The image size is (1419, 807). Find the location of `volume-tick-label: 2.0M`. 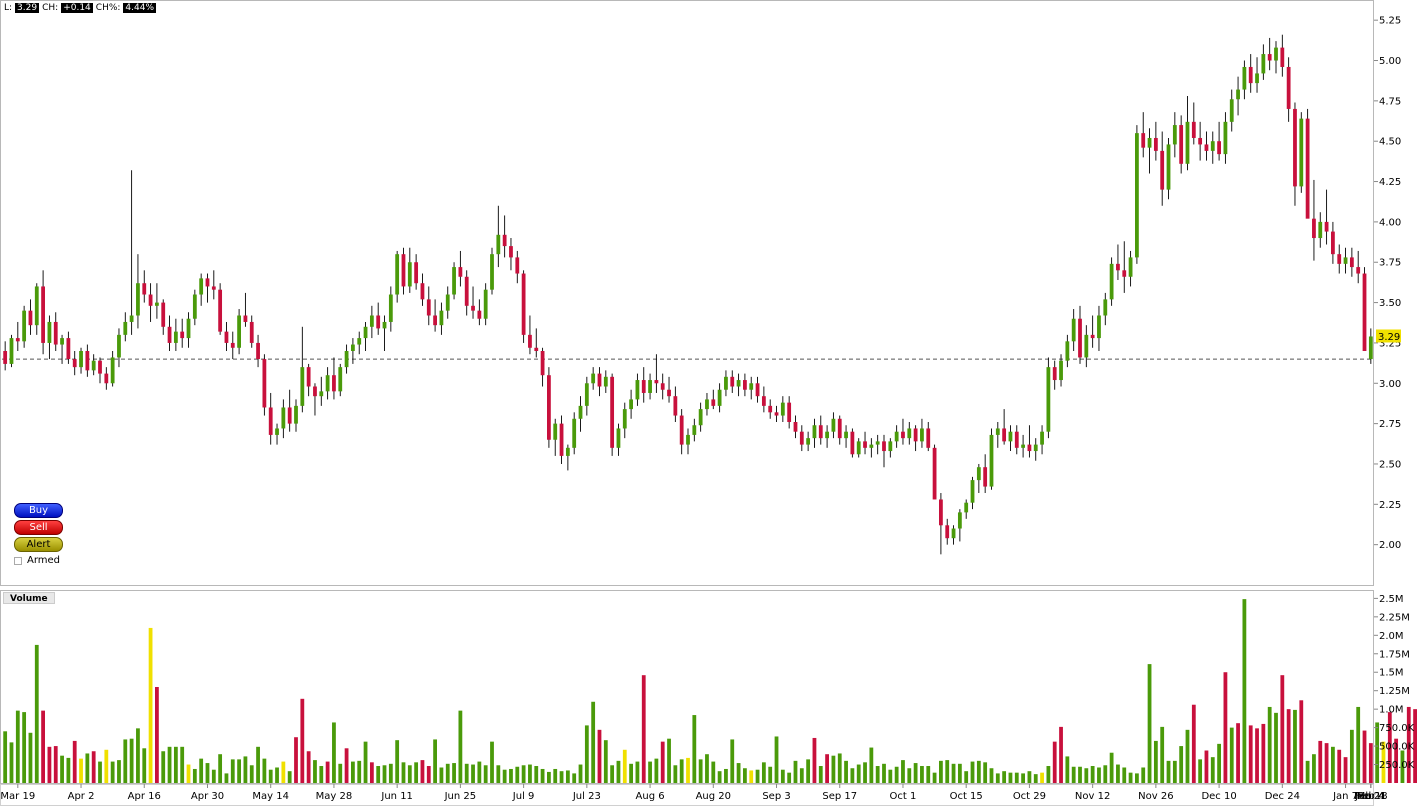

volume-tick-label: 2.0M is located at coordinates (1391, 636).